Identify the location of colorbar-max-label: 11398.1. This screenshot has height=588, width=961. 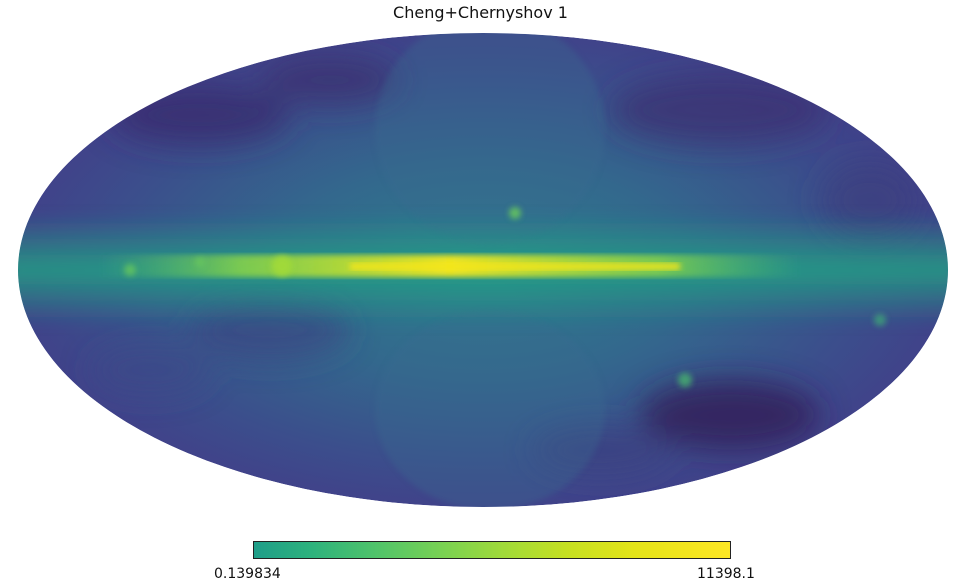
(726, 574).